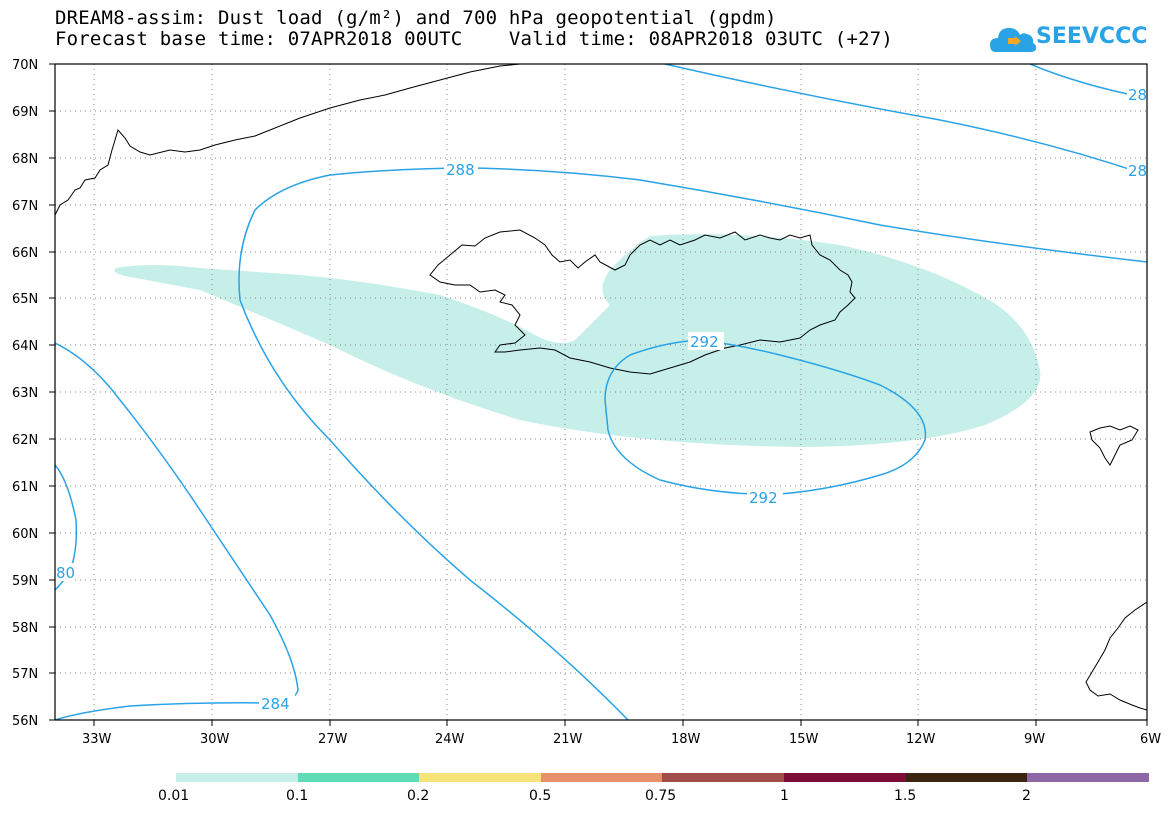  I want to click on lat-label: 57N, so click(25, 674).